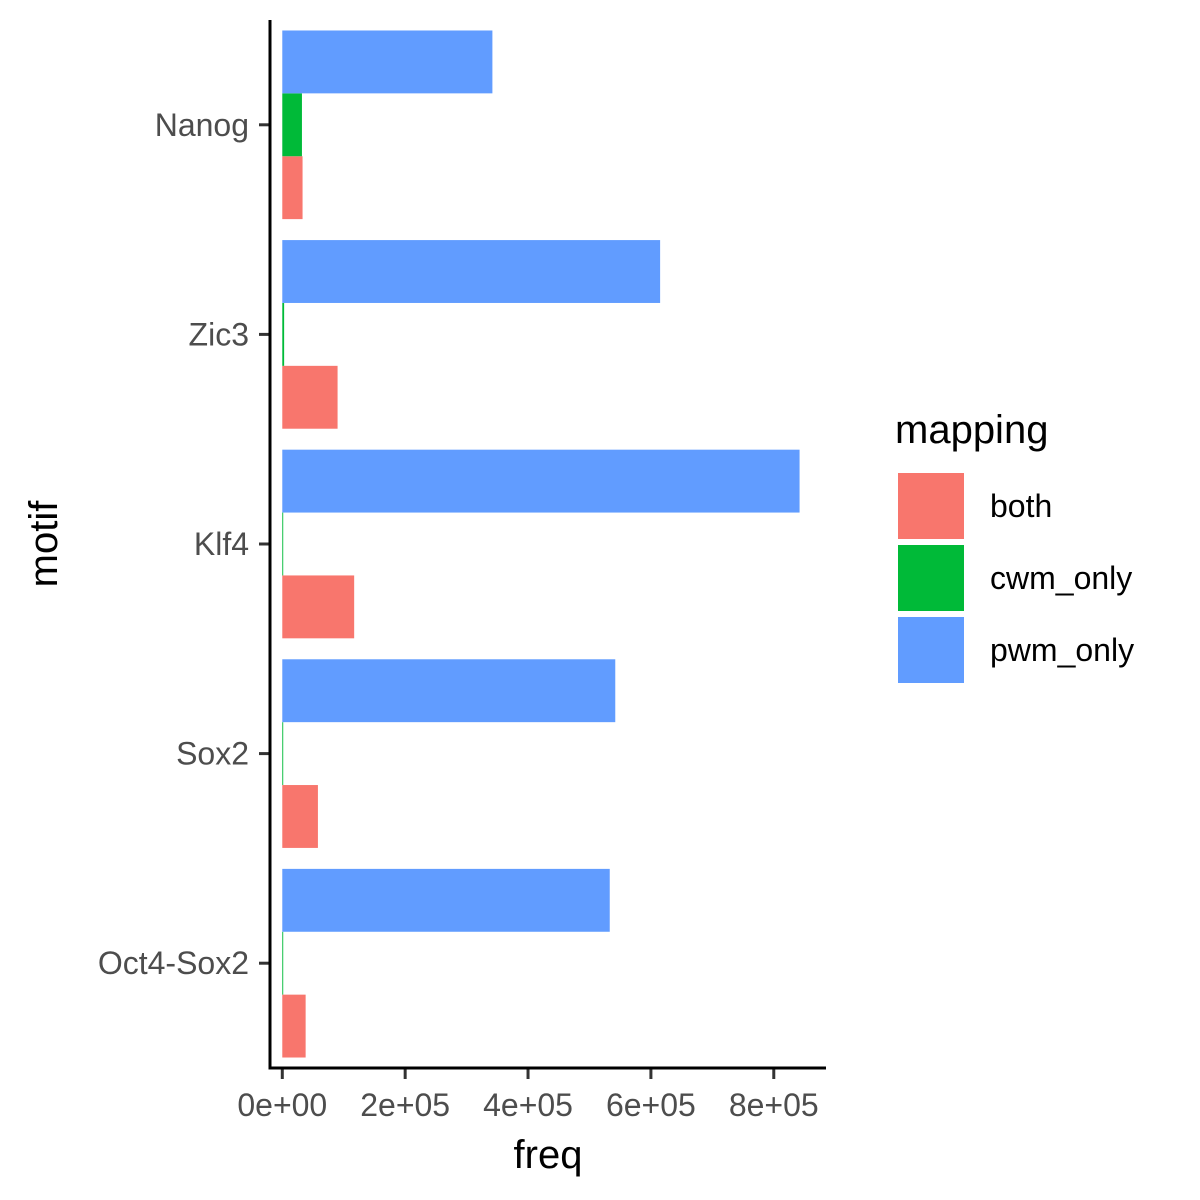  Describe the element at coordinates (931, 650) in the screenshot. I see `legend-key-pwm-only` at that location.